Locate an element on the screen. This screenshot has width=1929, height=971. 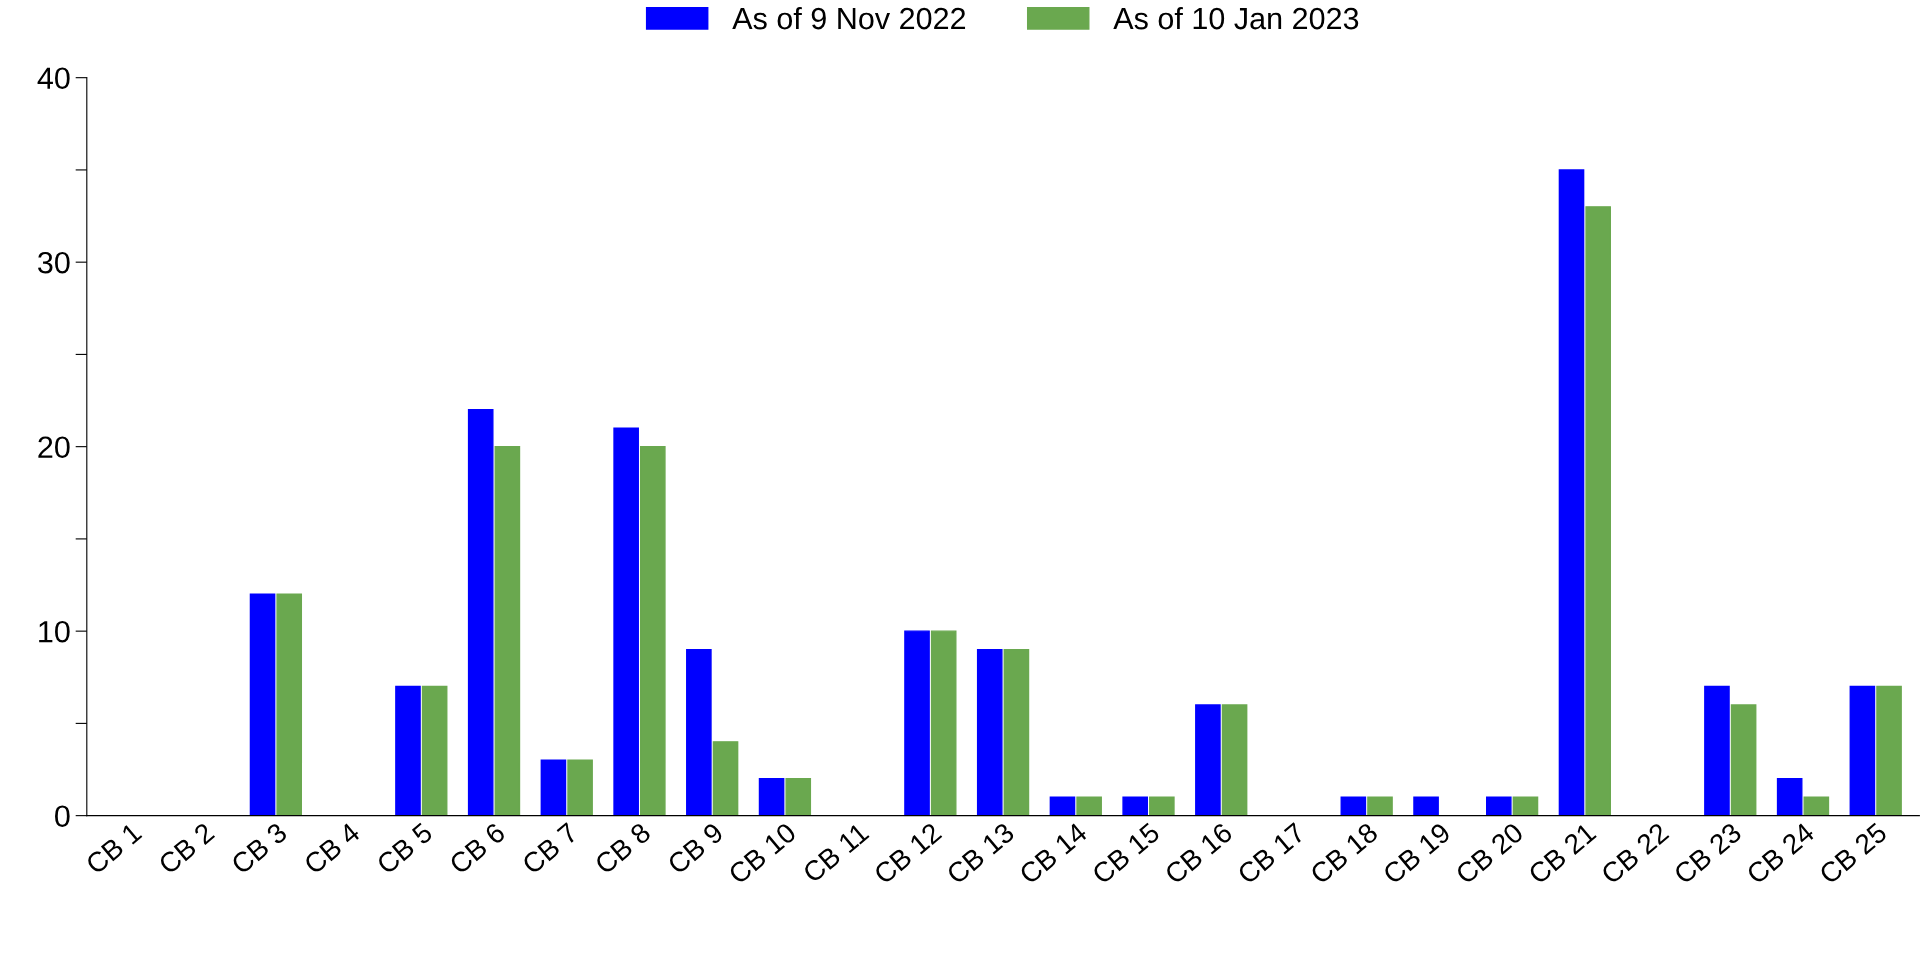
x-tick-label: CB 10 is located at coordinates (762, 853).